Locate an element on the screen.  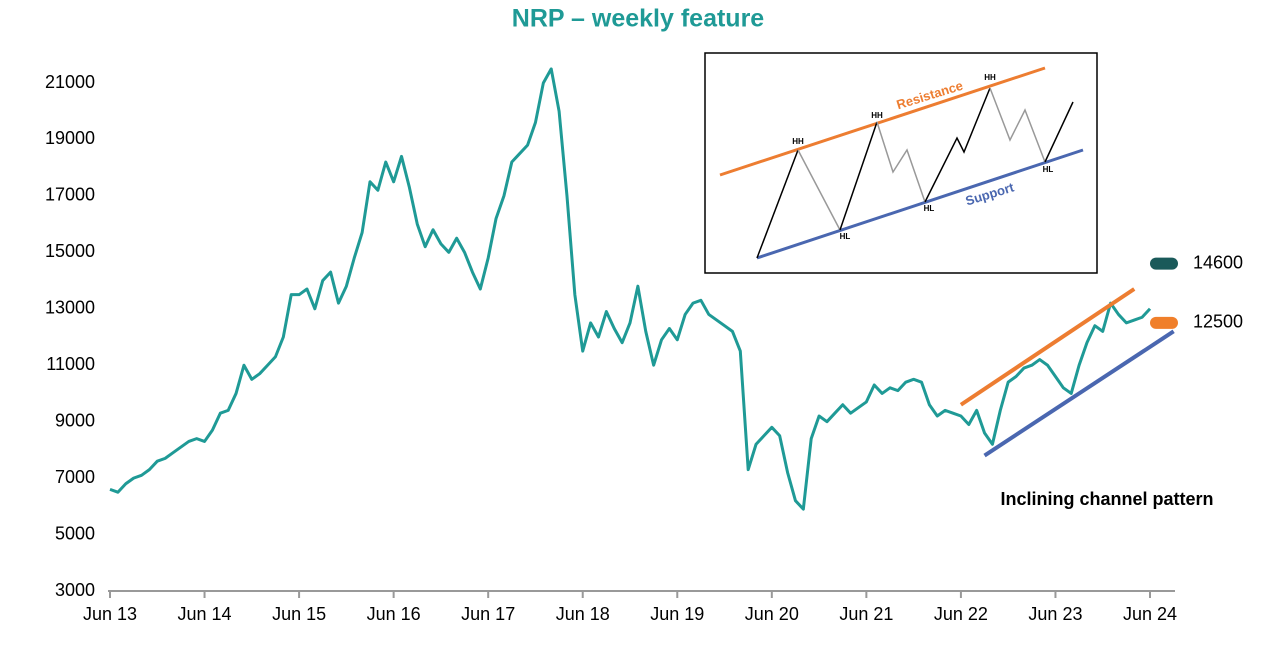
y-tick-label: 3000 is located at coordinates (75, 590).